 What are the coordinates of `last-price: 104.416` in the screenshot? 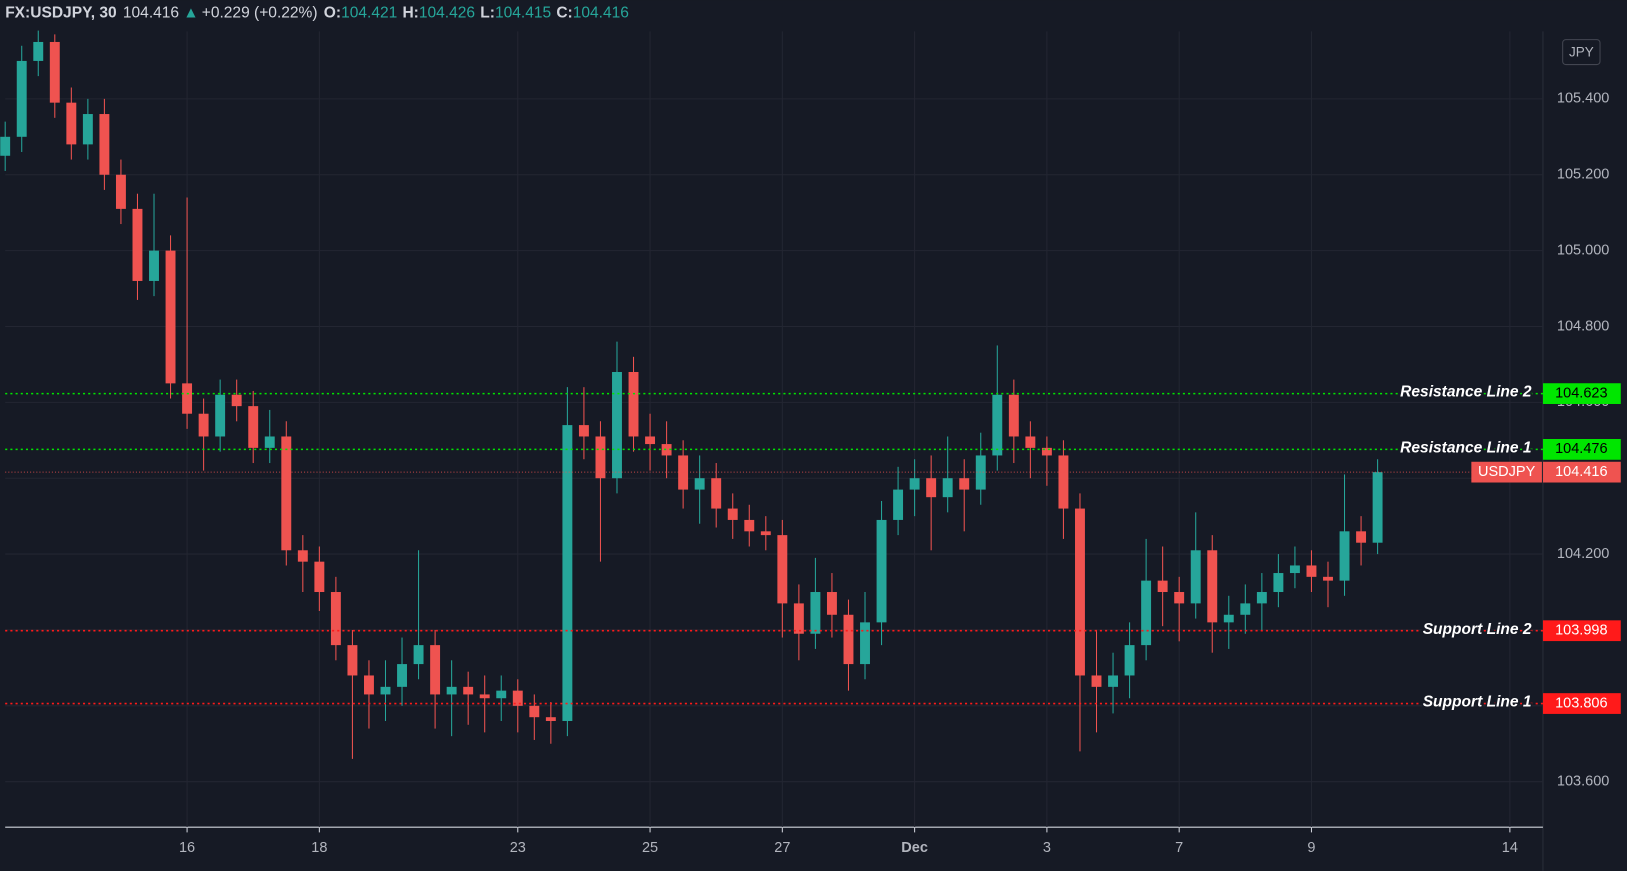 It's located at (151, 13).